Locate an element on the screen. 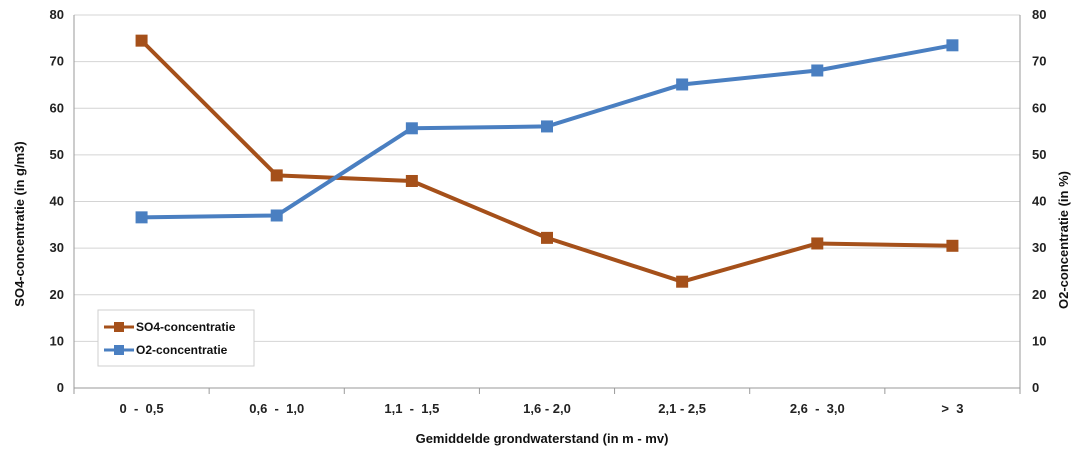 The height and width of the screenshot is (450, 1078). y-tick-label: 70 is located at coordinates (57, 61).